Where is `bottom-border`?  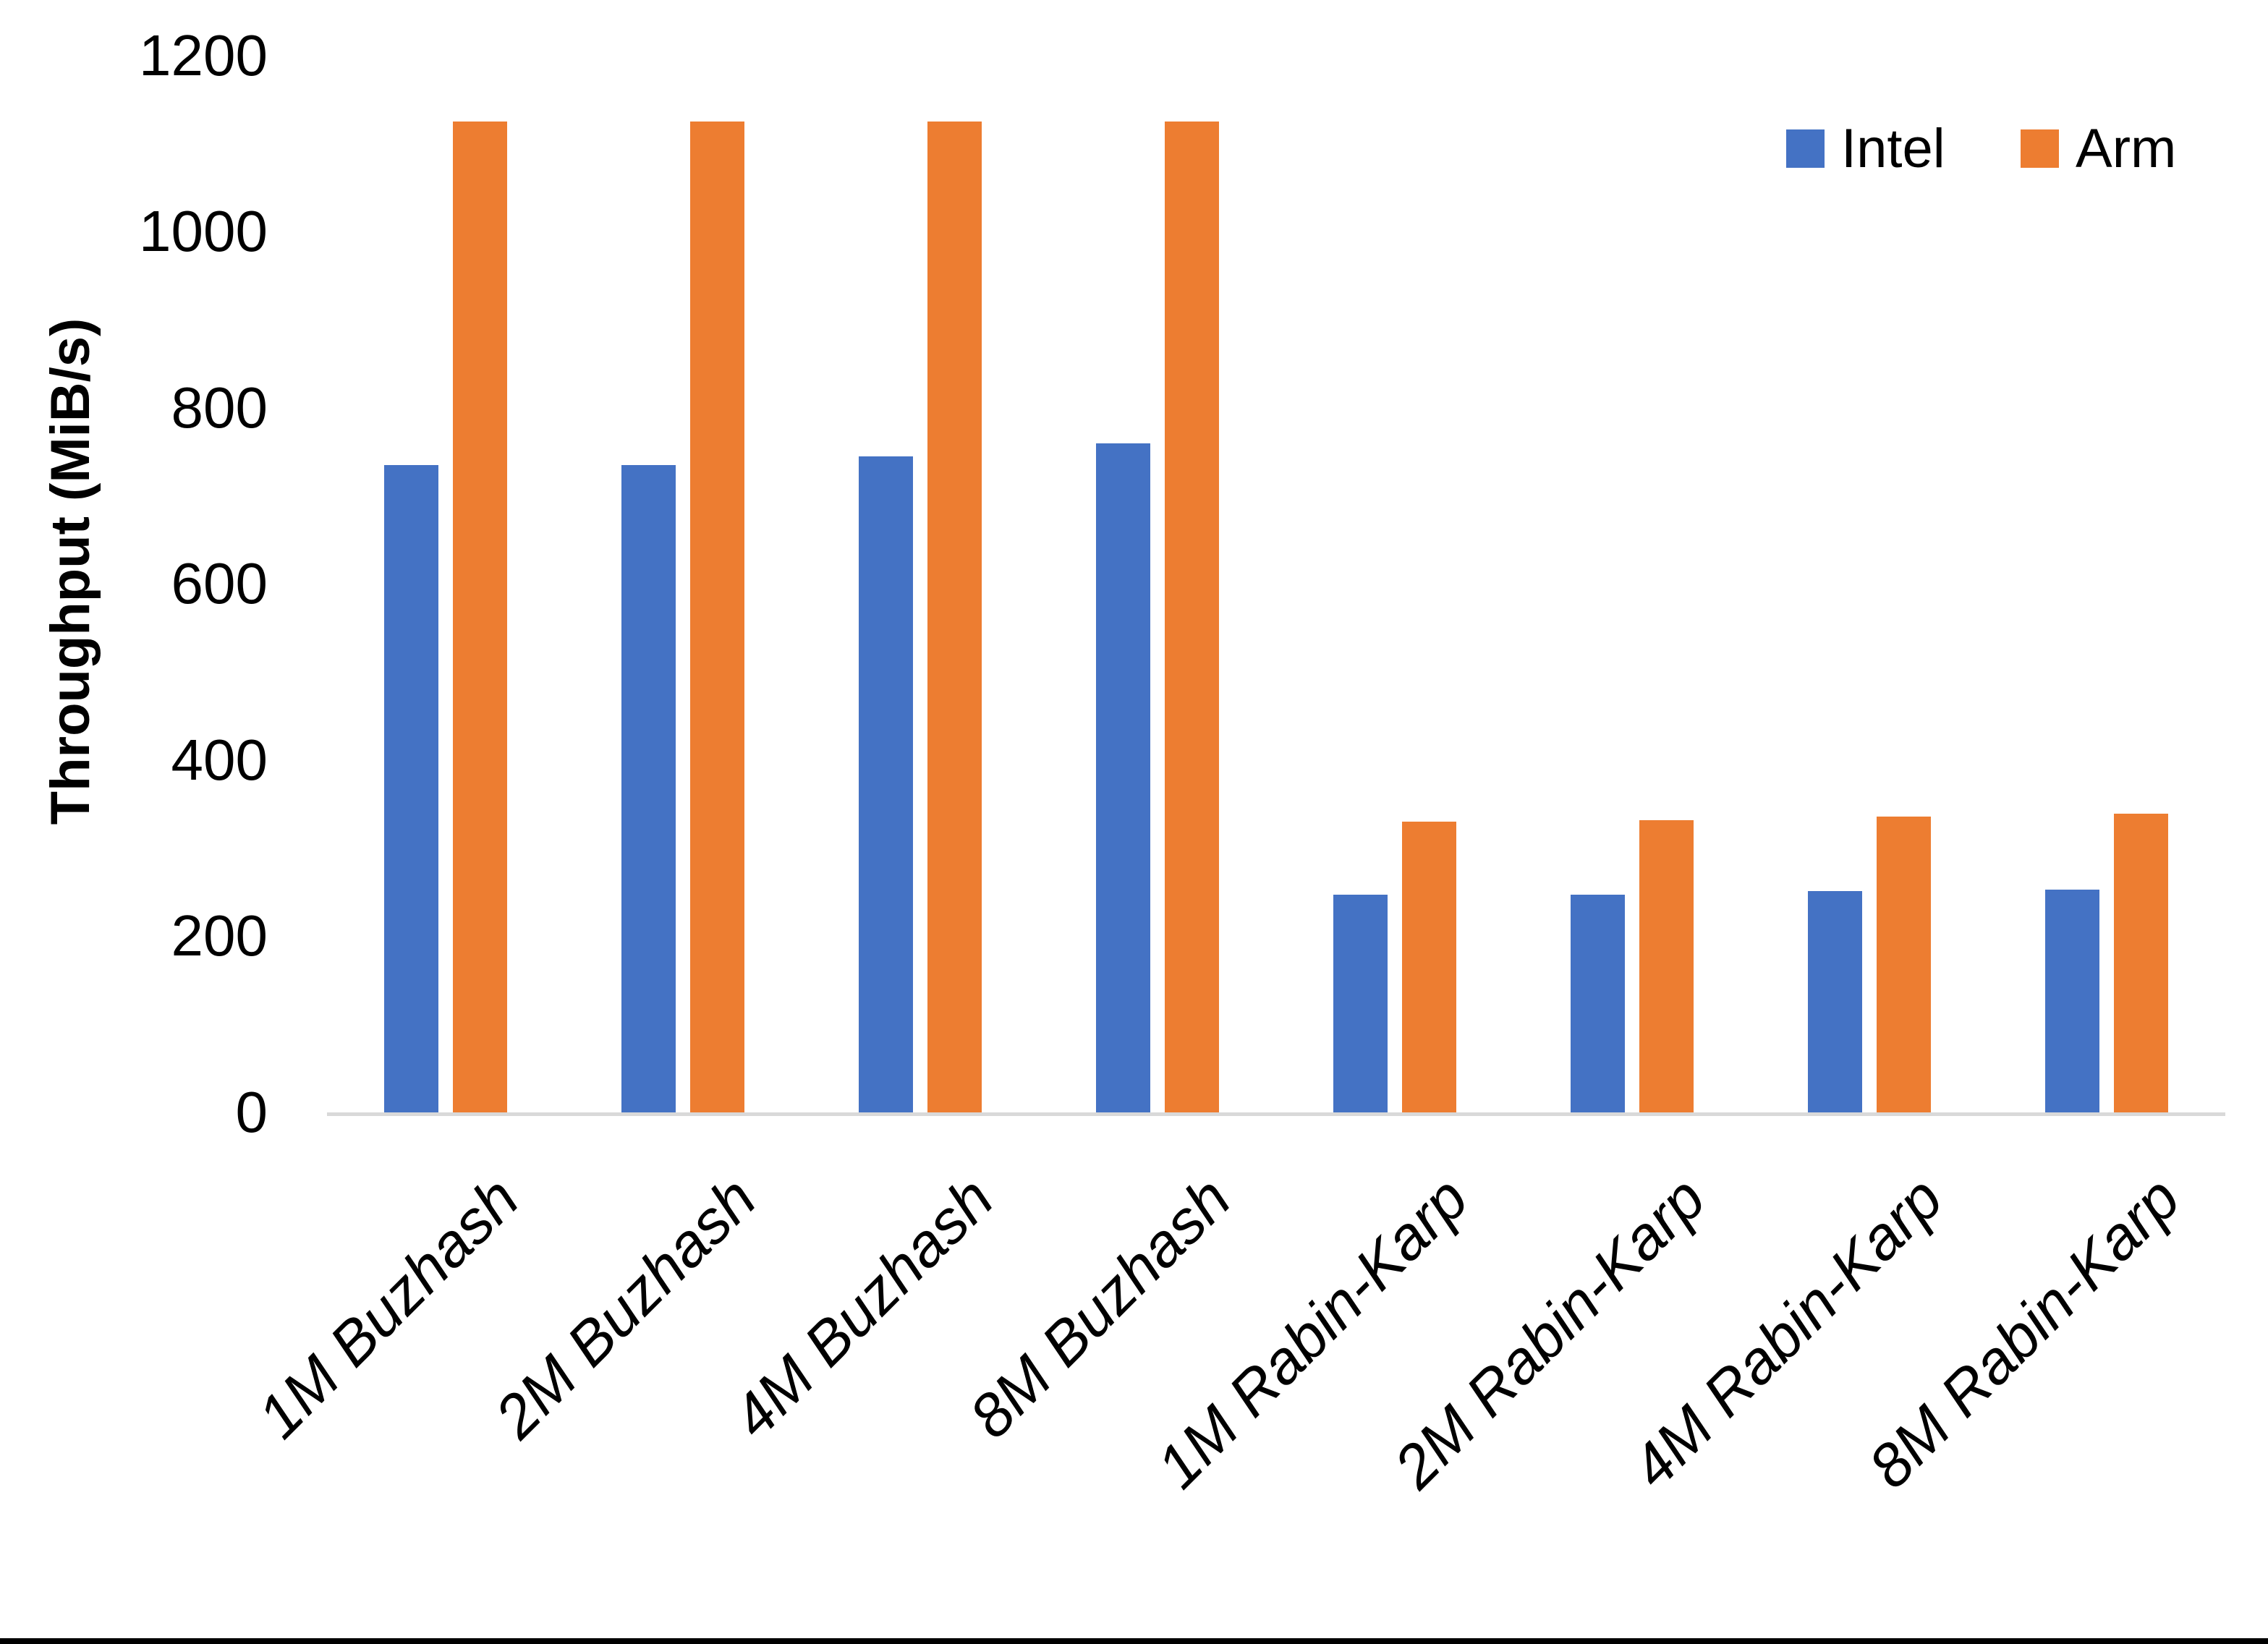 bottom-border is located at coordinates (1134, 1641).